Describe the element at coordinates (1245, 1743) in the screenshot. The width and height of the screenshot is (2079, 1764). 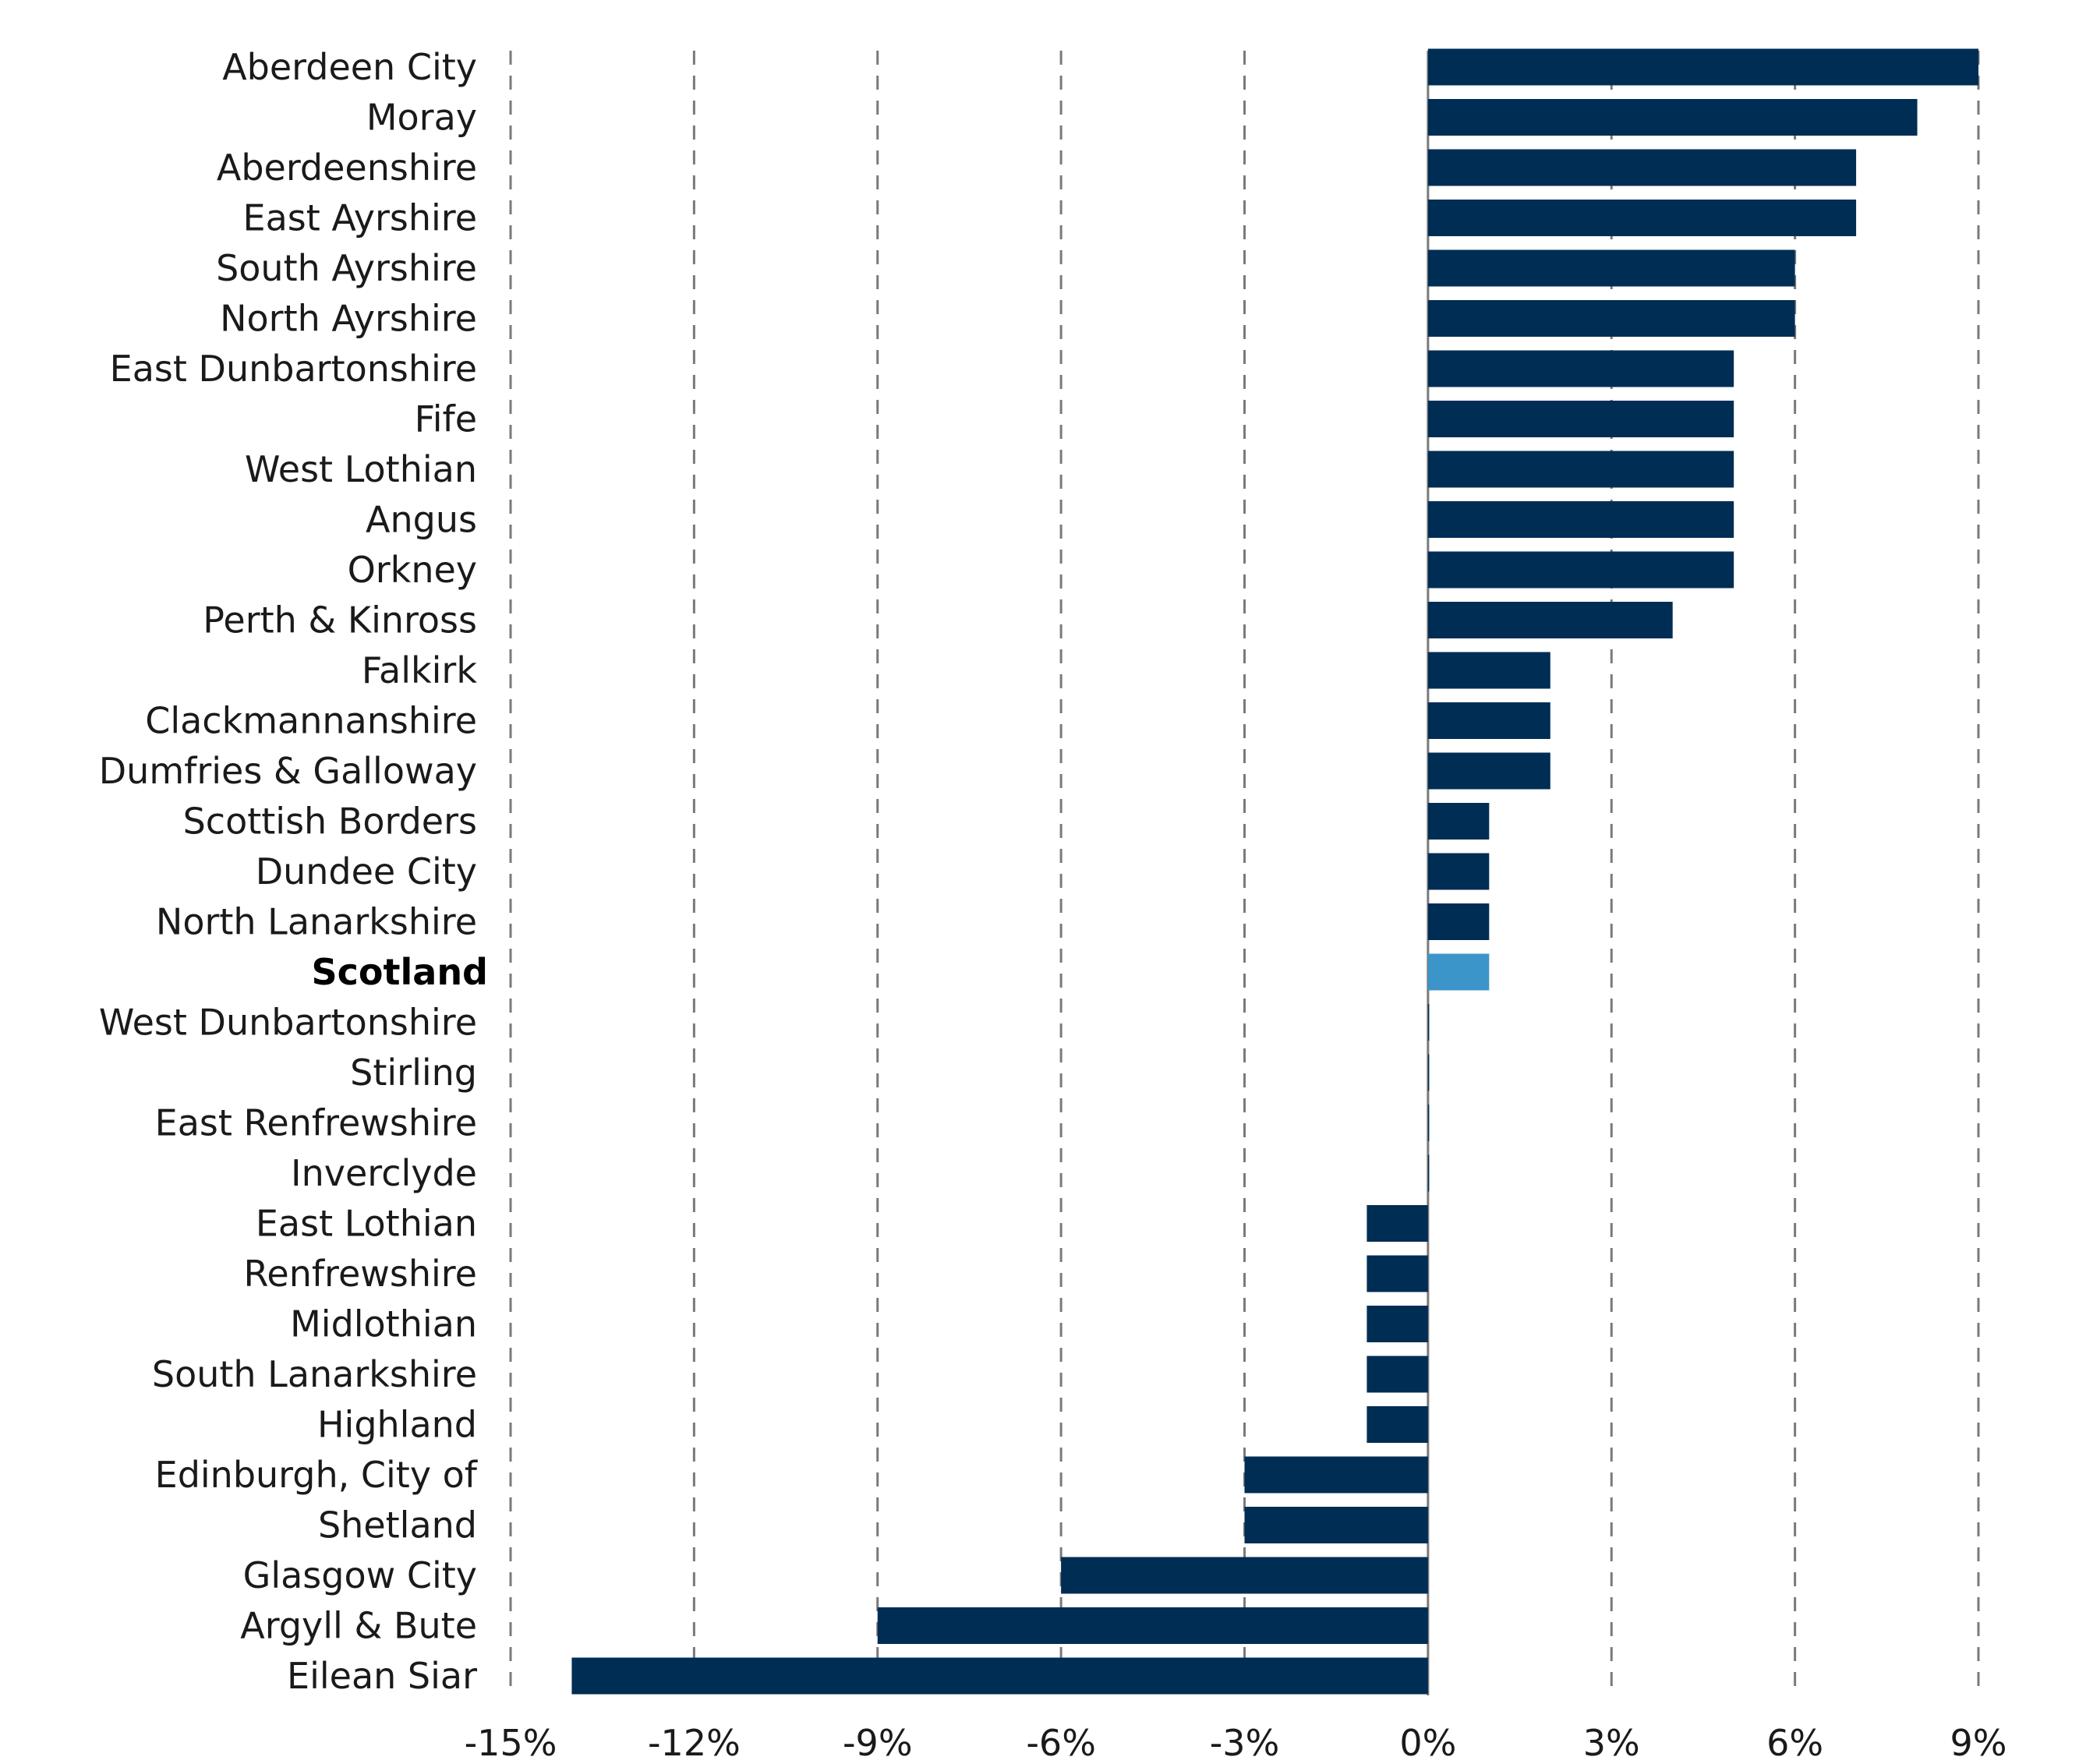
I see `x-tick-label: -3%` at that location.